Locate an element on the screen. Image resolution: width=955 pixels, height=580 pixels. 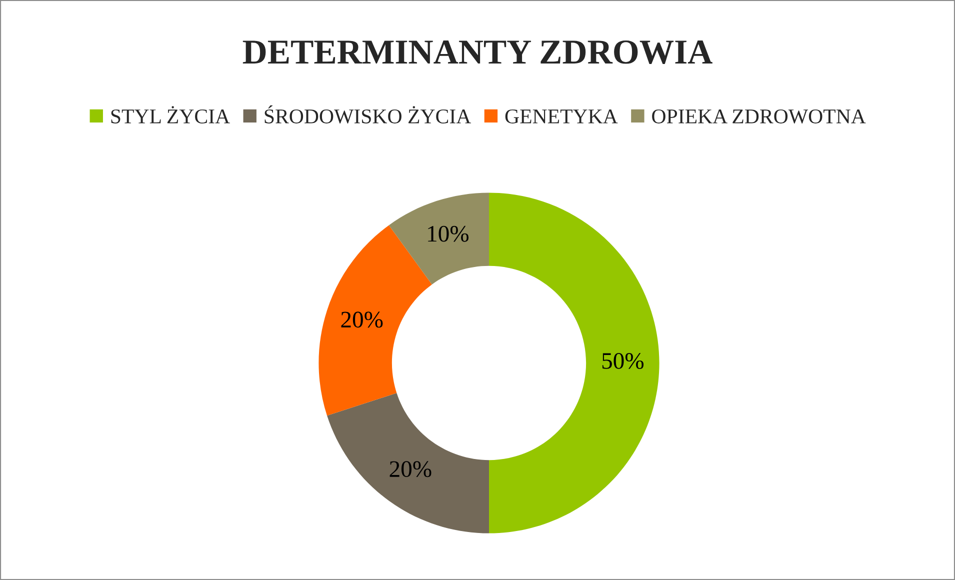
legend-label: ŚRODOWISKO ŻYCIA is located at coordinates (368, 114).